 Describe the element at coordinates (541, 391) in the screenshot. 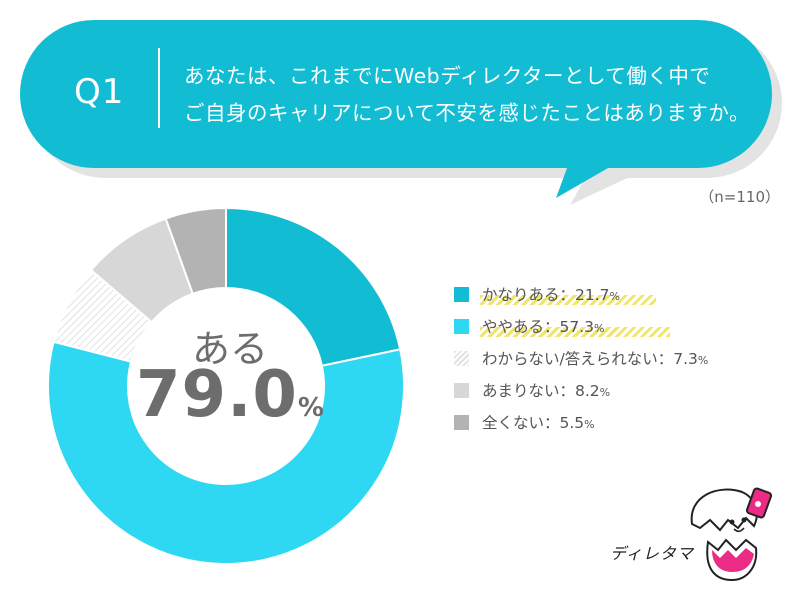

I see `legend-label-text: あまりない：8.2` at that location.